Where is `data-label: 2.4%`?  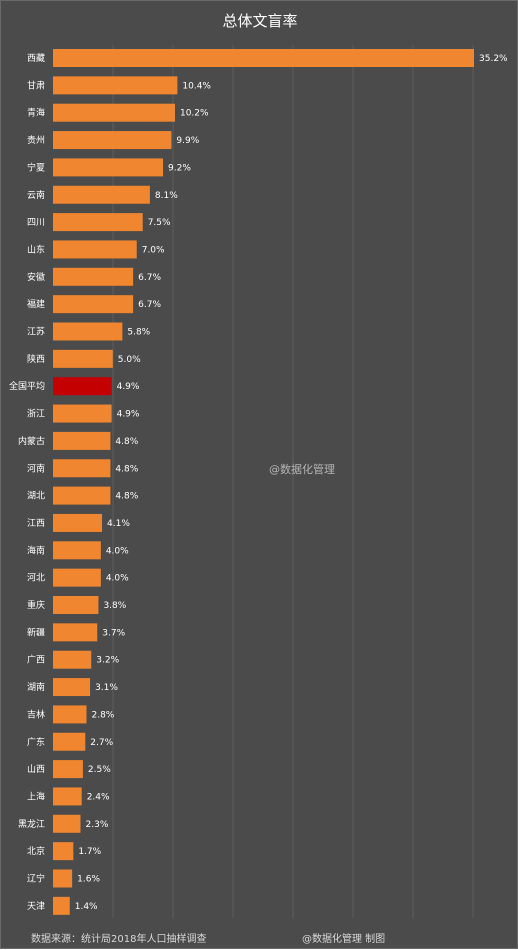 data-label: 2.4% is located at coordinates (98, 797).